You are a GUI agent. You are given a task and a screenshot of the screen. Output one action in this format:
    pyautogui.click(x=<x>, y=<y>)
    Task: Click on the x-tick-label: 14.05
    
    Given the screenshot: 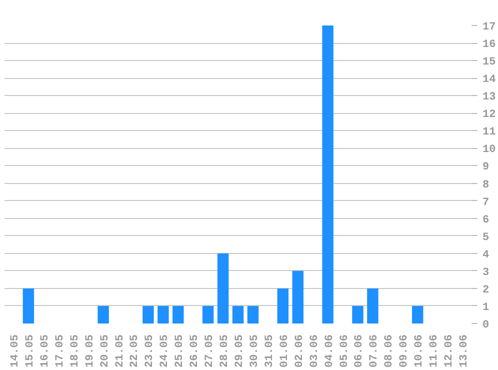 What is the action you would take?
    pyautogui.click(x=15, y=351)
    